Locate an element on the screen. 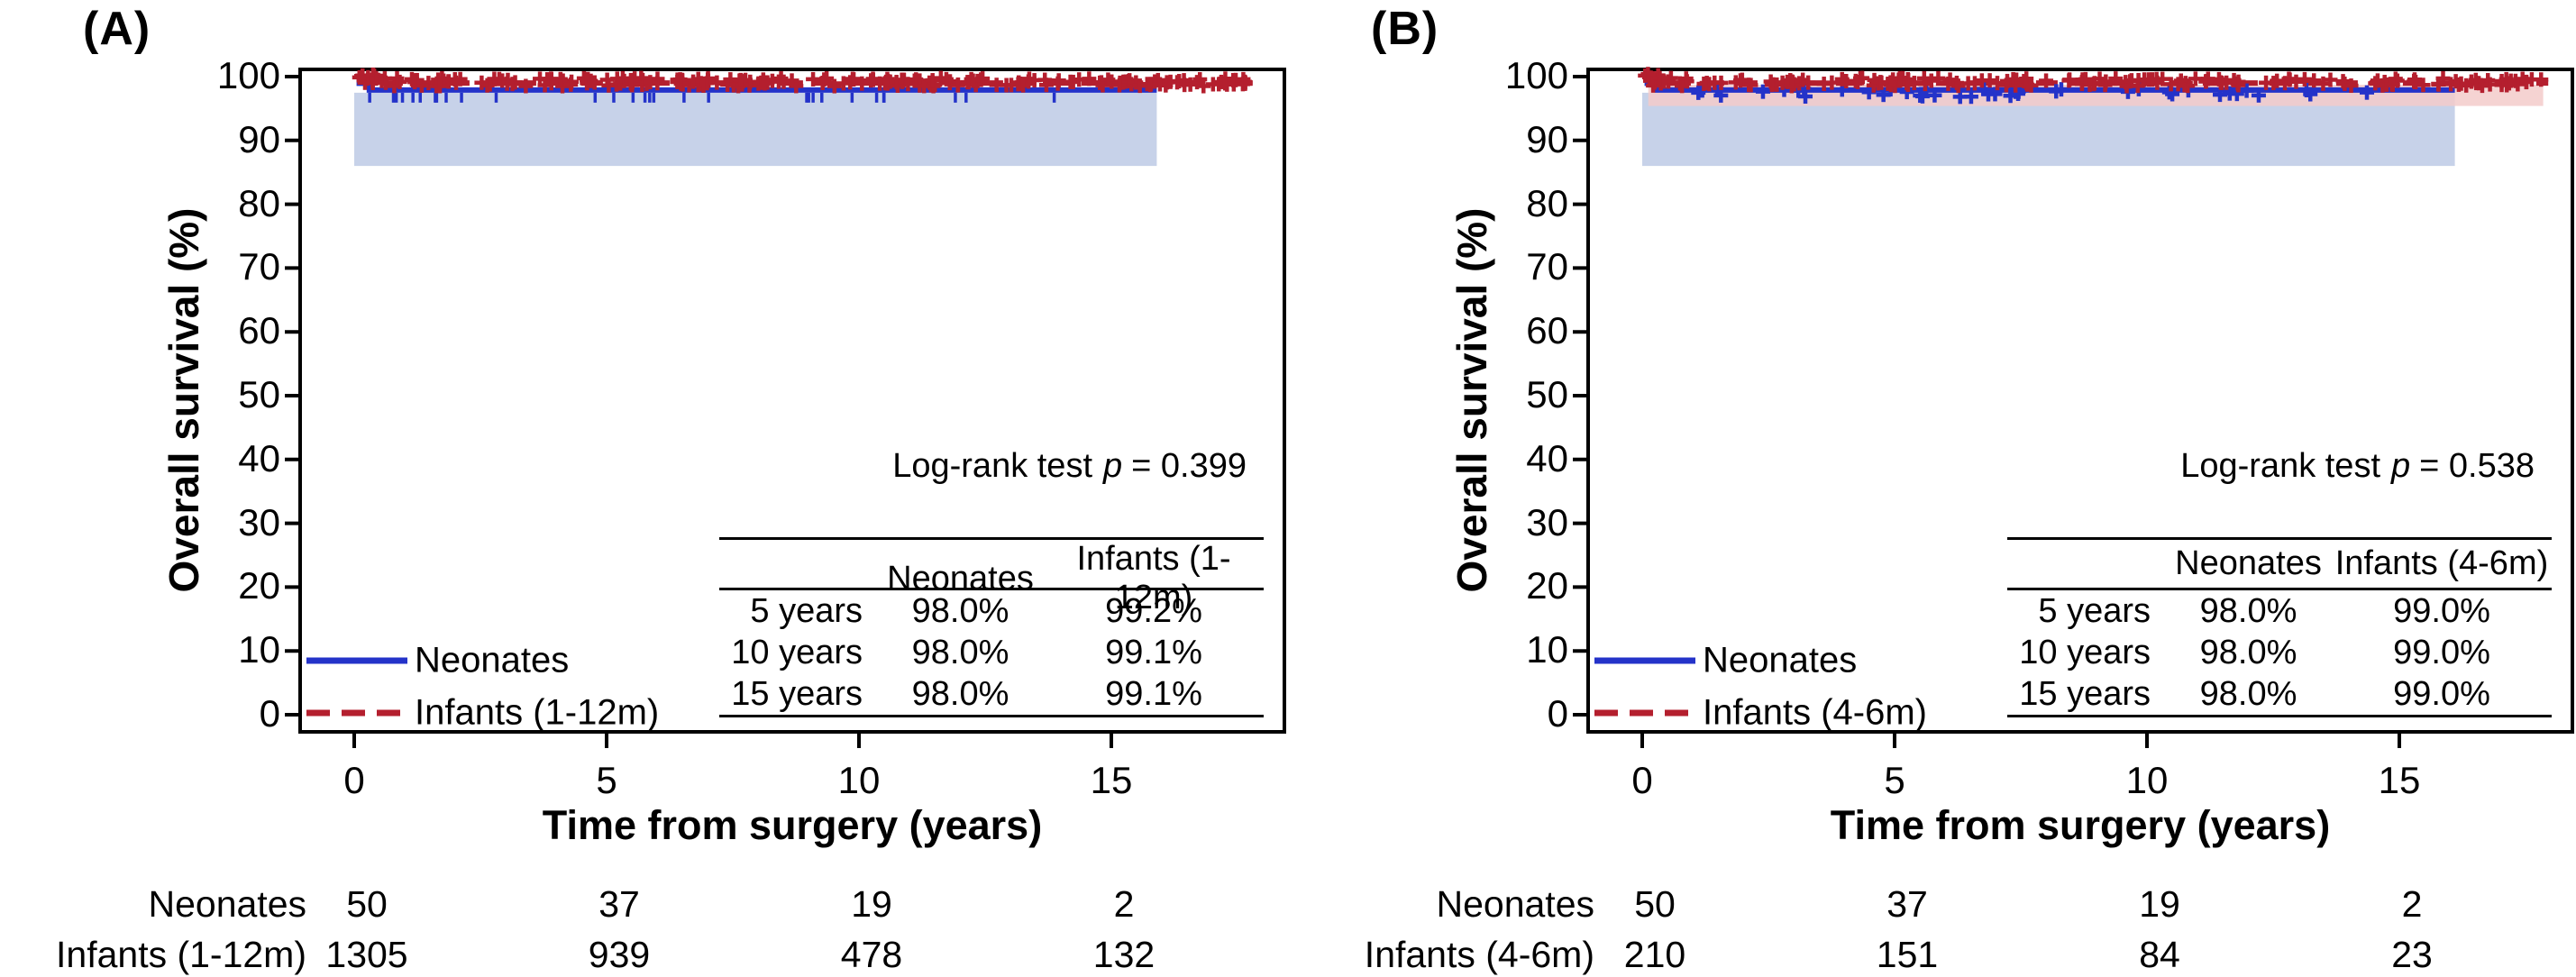  risk-count: 210 is located at coordinates (1654, 954).